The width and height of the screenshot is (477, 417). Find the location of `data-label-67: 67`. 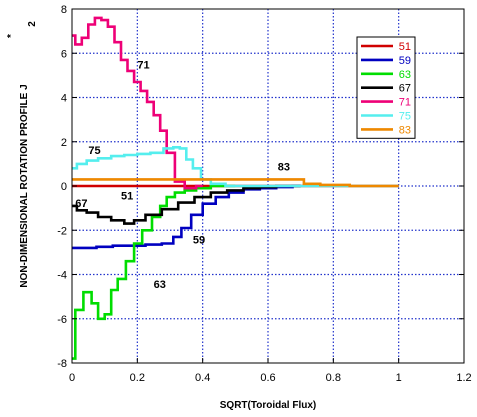

data-label-67: 67 is located at coordinates (81, 204).